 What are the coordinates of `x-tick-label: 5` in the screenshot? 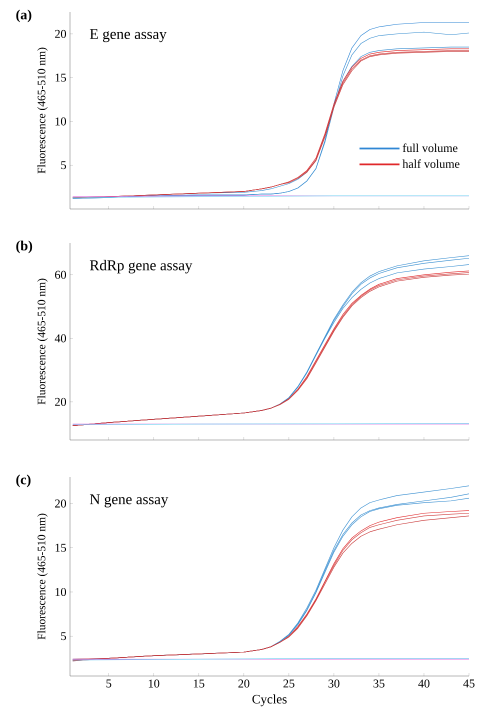 It's located at (109, 684).